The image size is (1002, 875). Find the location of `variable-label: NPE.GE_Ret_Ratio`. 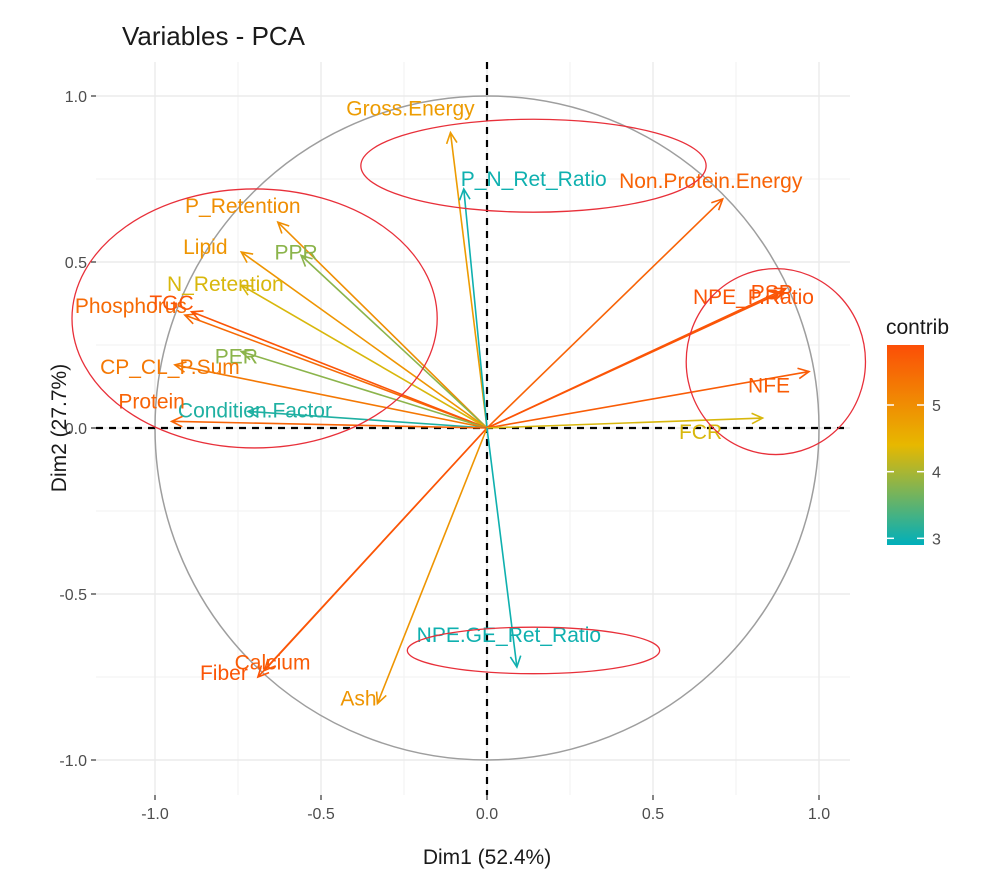

variable-label: NPE.GE_Ret_Ratio is located at coordinates (509, 635).